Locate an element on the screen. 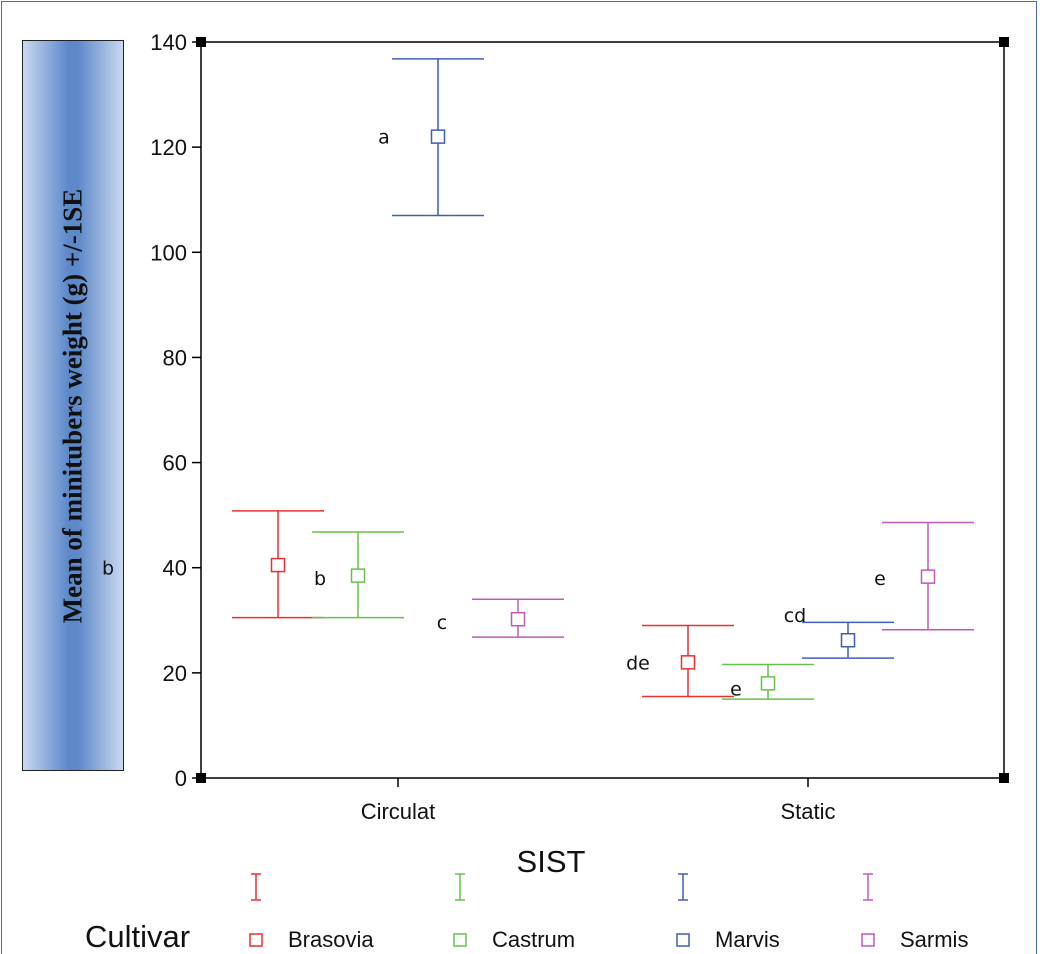  y-tick-label: 140 is located at coordinates (168, 42).